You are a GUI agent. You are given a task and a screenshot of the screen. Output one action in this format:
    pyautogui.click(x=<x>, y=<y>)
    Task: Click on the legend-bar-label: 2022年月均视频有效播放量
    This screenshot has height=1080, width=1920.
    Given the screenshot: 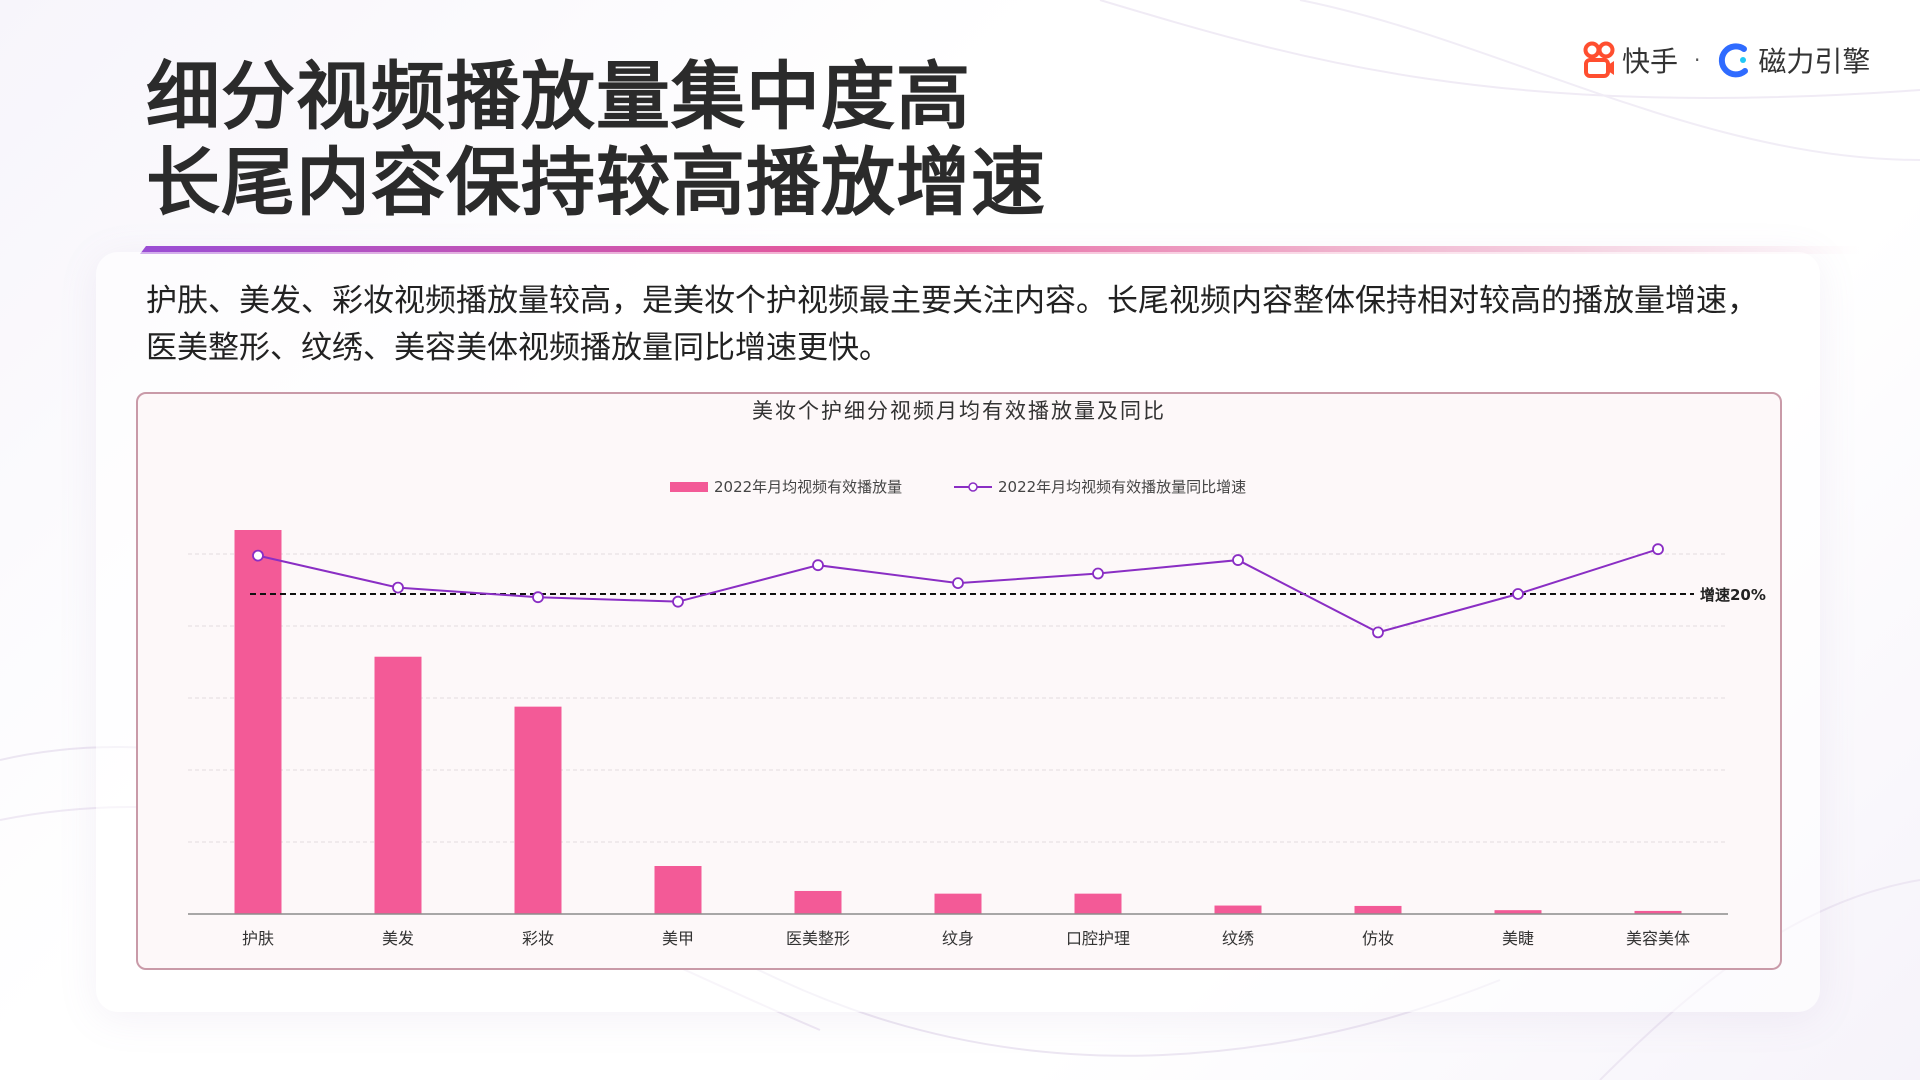 What is the action you would take?
    pyautogui.click(x=808, y=487)
    